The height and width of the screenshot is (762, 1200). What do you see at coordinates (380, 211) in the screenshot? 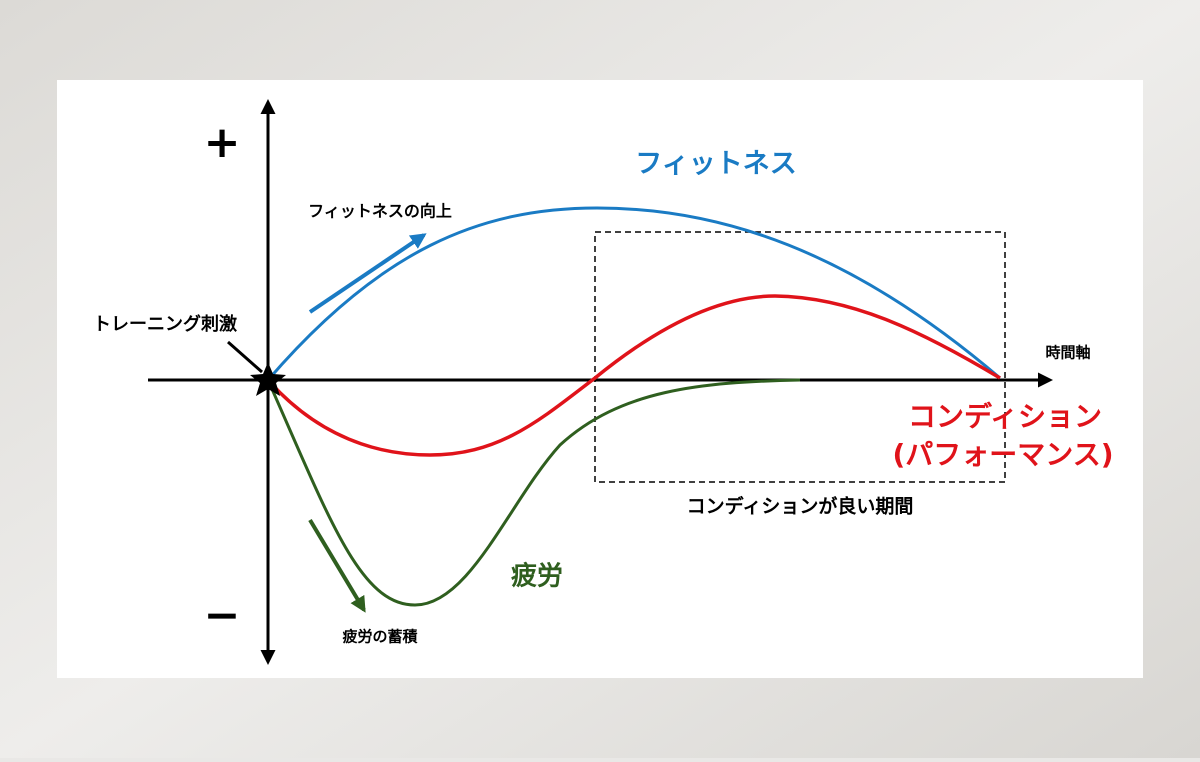
I see `annotation: フィットネスの向上` at bounding box center [380, 211].